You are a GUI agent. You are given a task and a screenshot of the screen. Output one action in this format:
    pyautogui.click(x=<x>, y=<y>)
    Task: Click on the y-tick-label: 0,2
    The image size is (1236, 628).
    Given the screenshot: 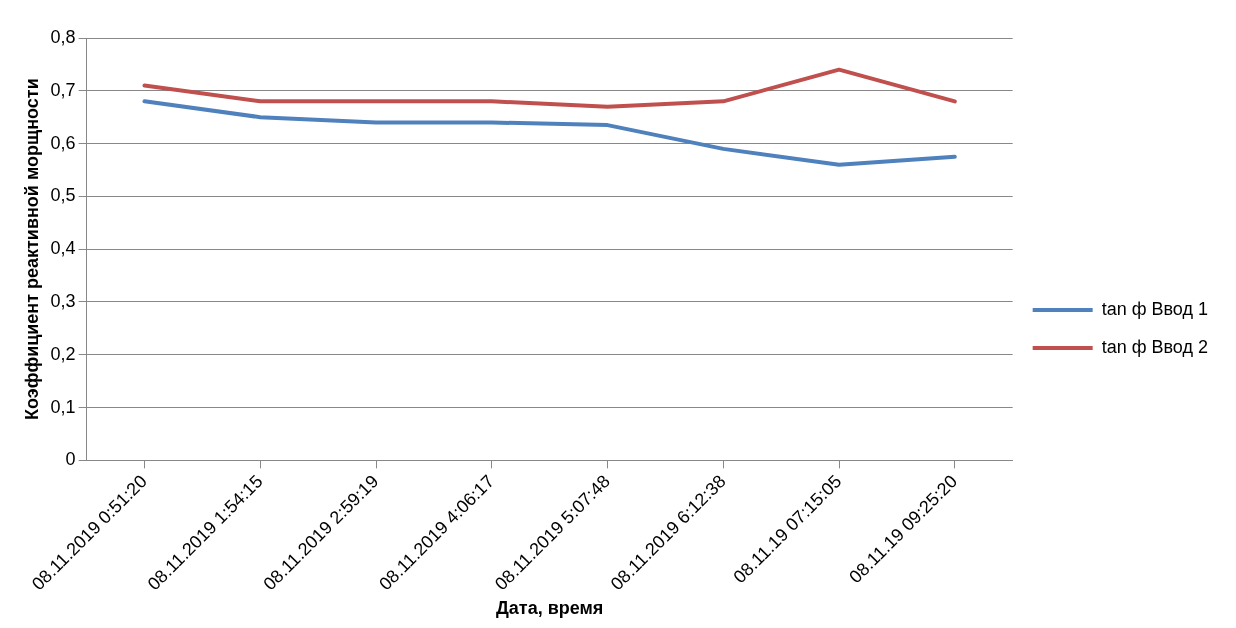 What is the action you would take?
    pyautogui.click(x=63, y=353)
    